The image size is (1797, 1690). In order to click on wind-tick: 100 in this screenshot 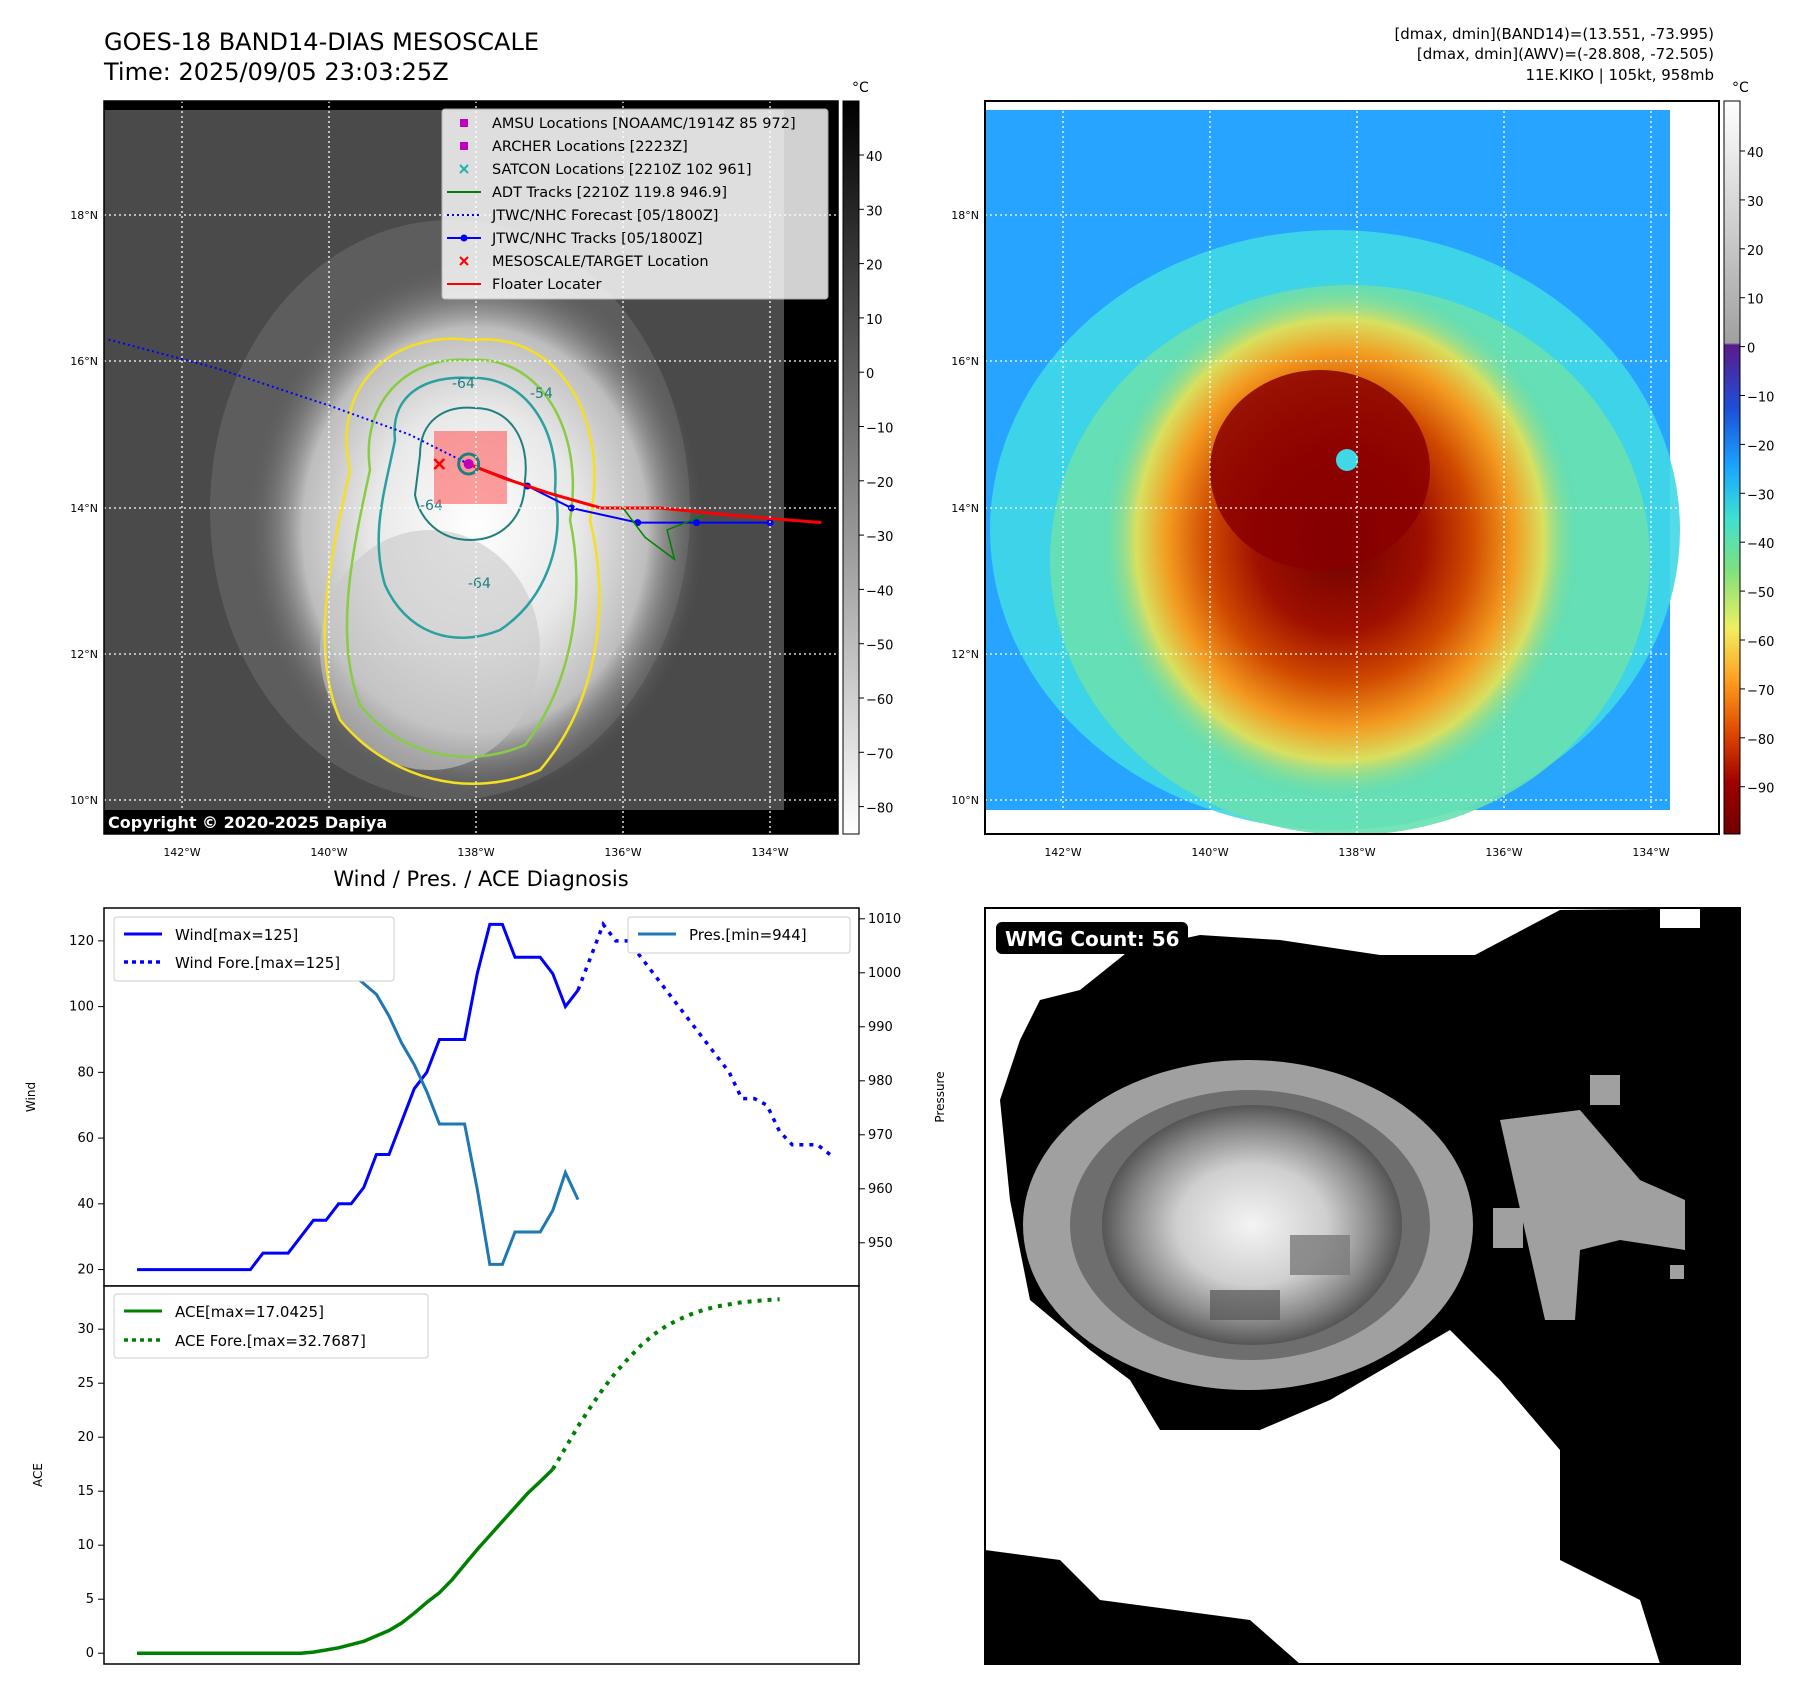, I will do `click(81, 1007)`.